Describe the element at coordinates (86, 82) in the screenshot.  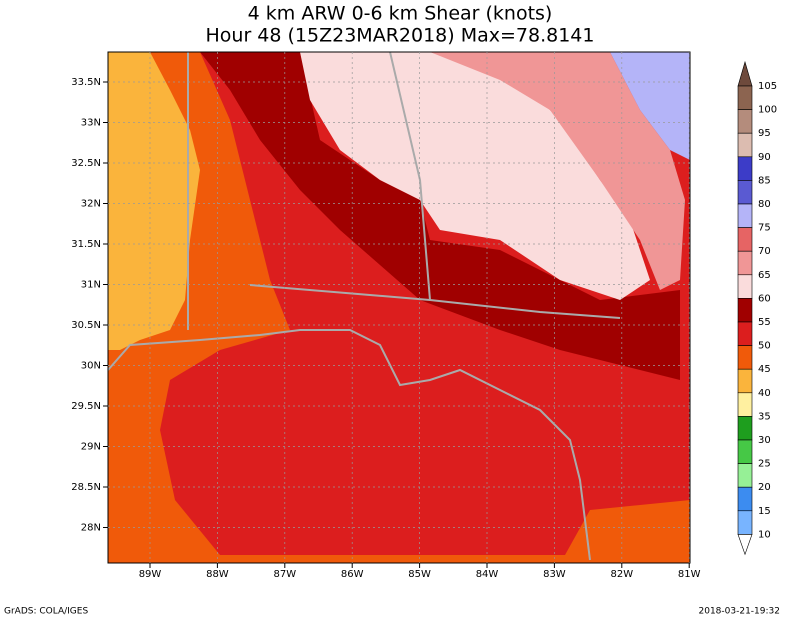
I see `lat-label: 33.5N` at that location.